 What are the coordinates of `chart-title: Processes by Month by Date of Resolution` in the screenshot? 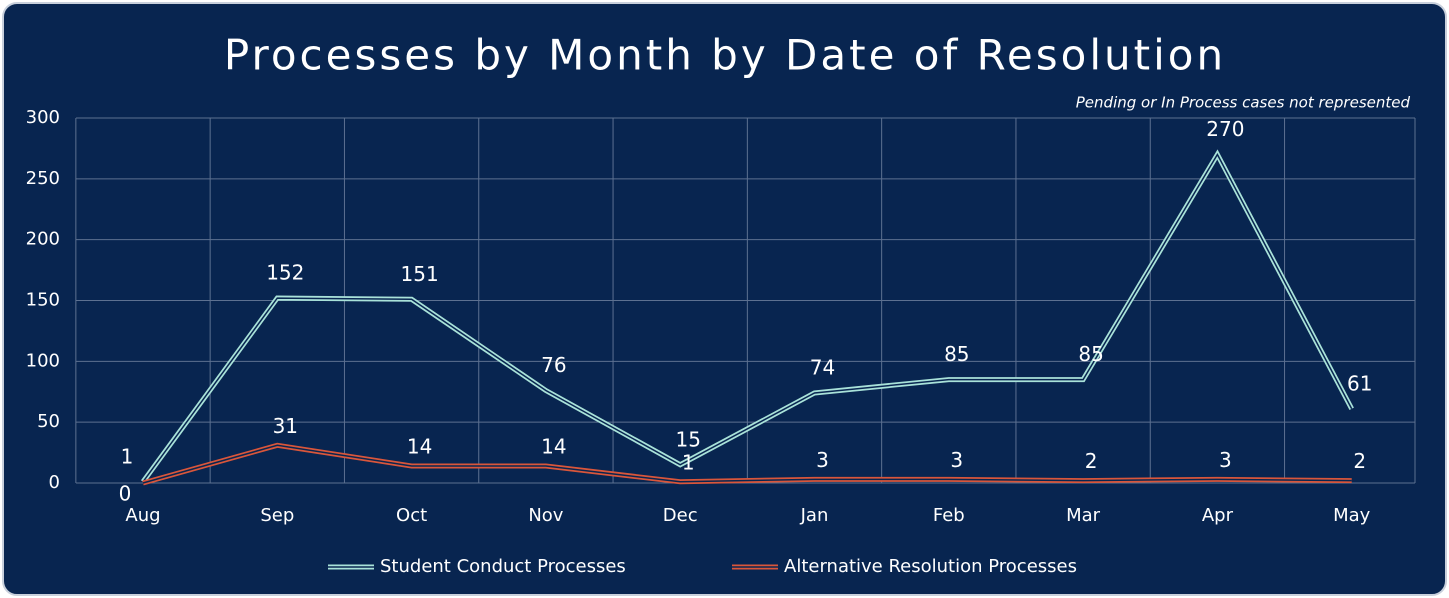 It's located at (725, 55).